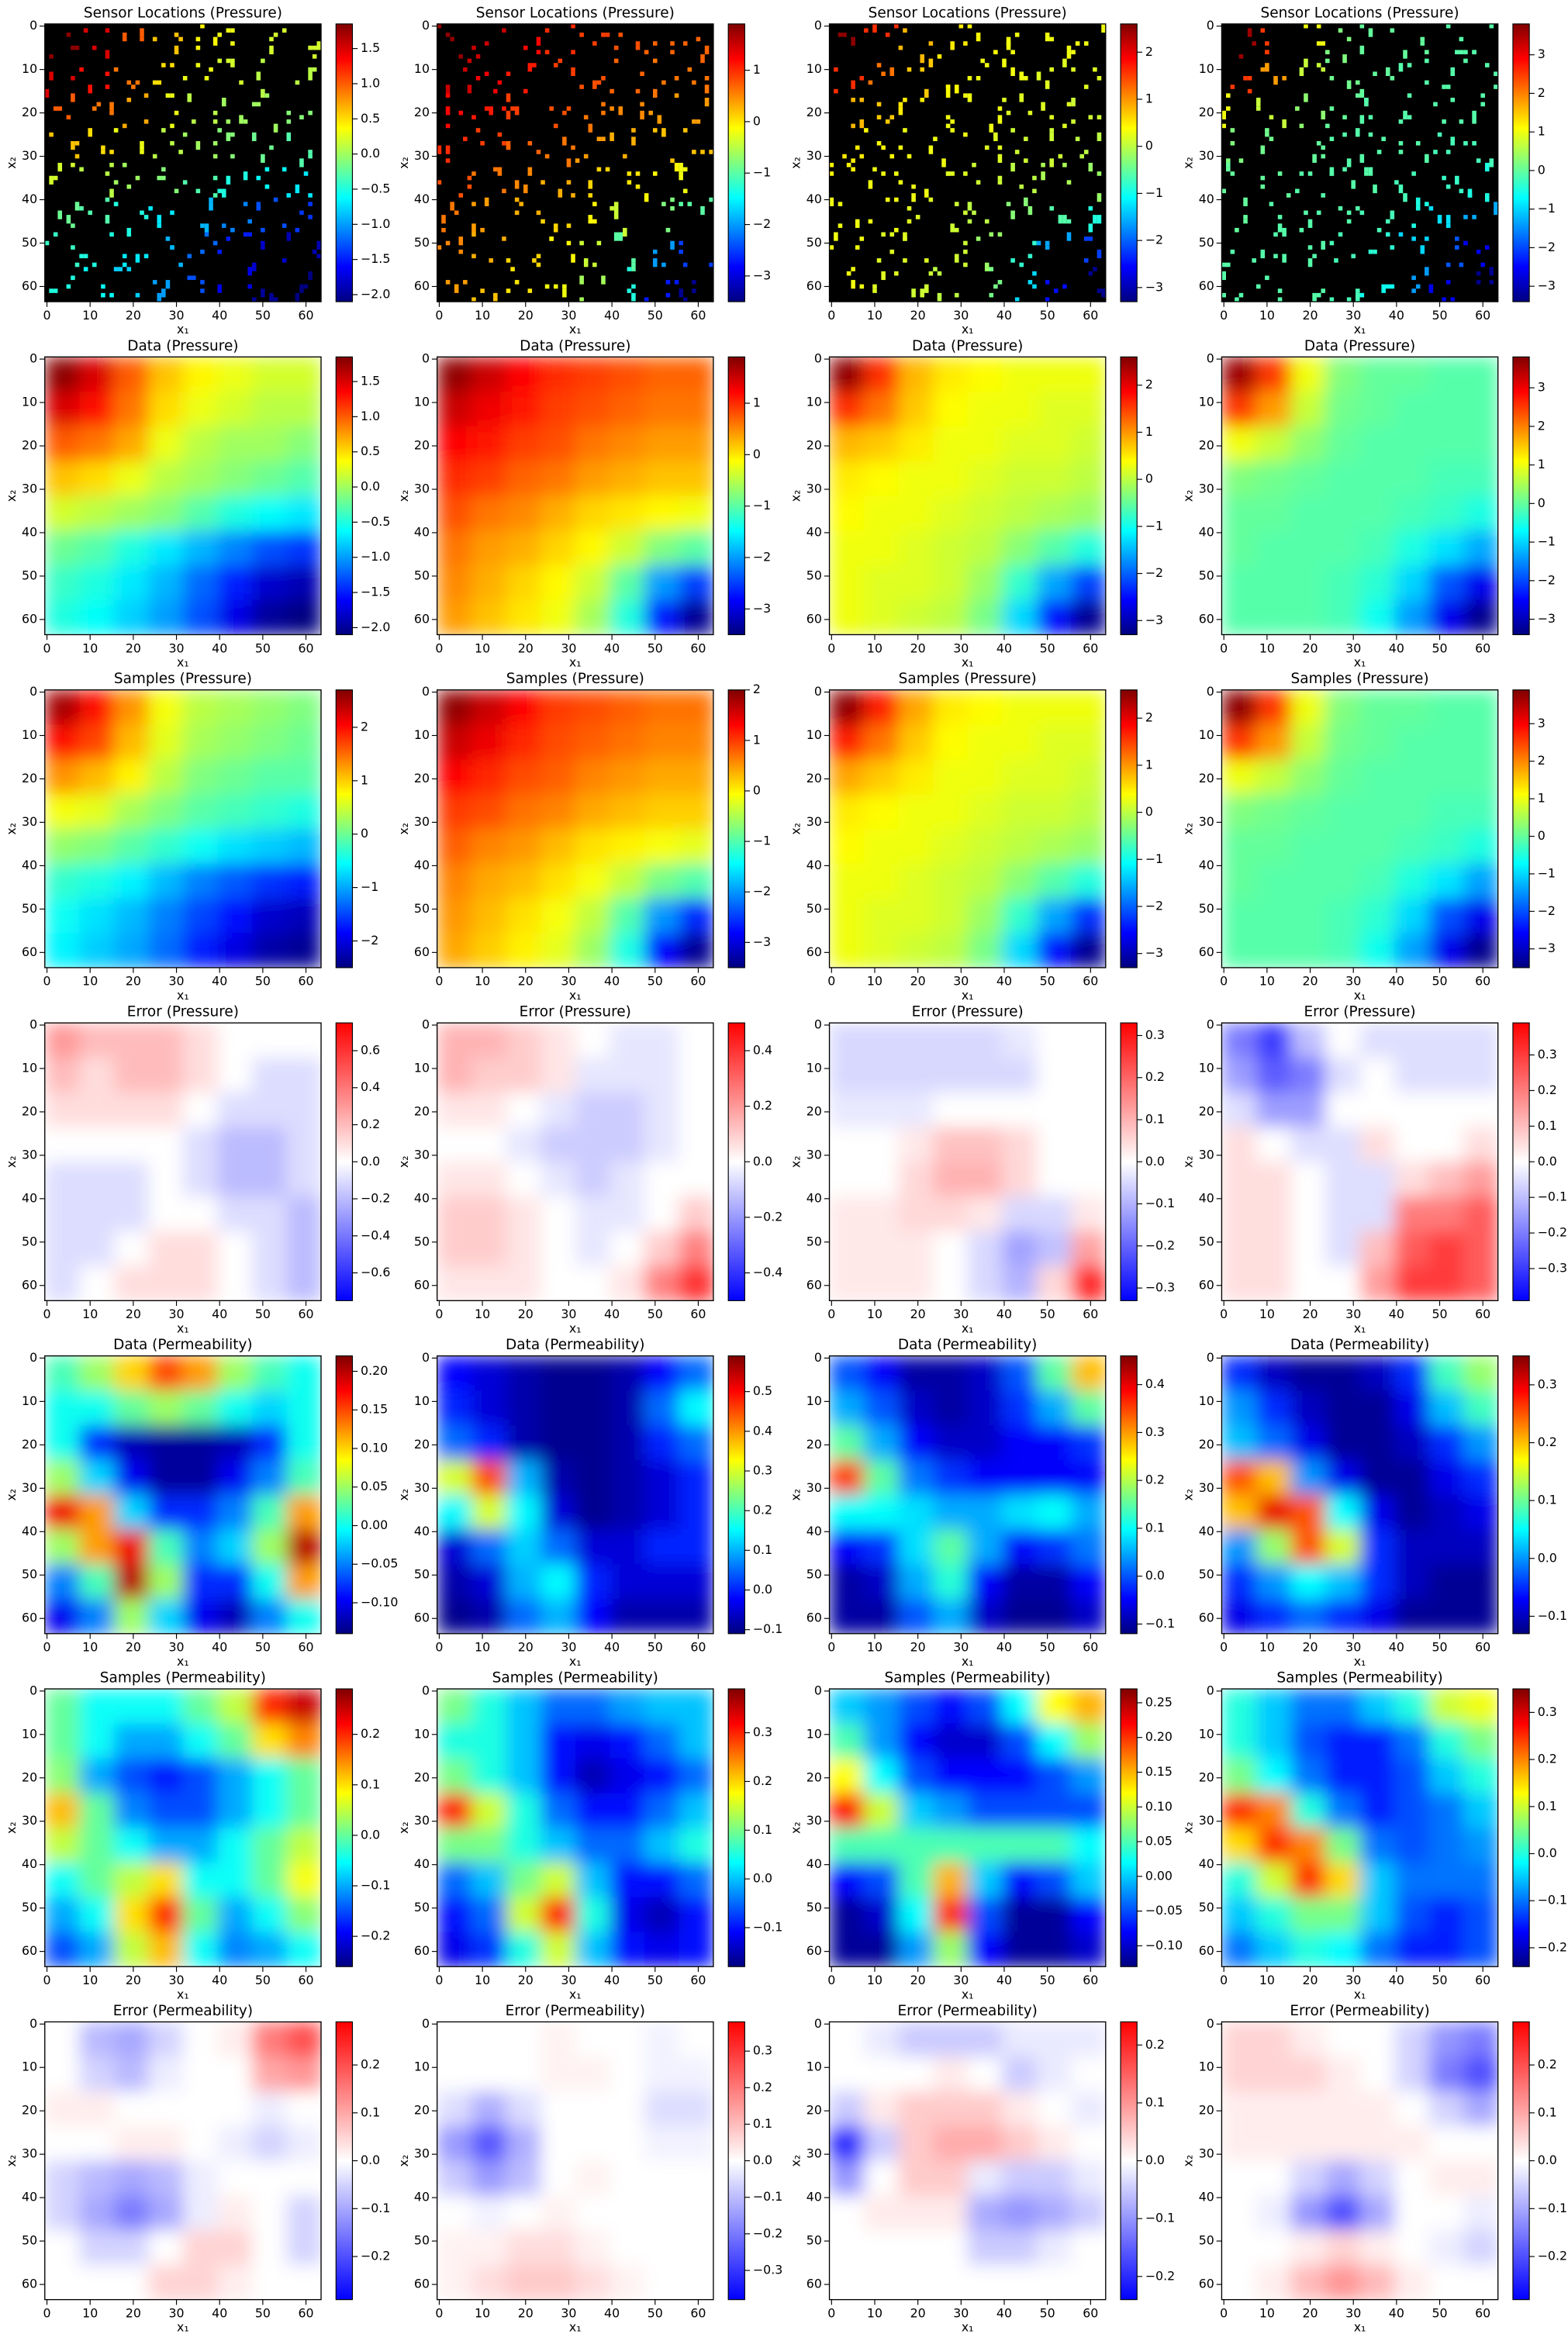 This screenshot has height=2334, width=1568. Describe the element at coordinates (796, 163) in the screenshot. I see `y-axis-label: x₂` at that location.